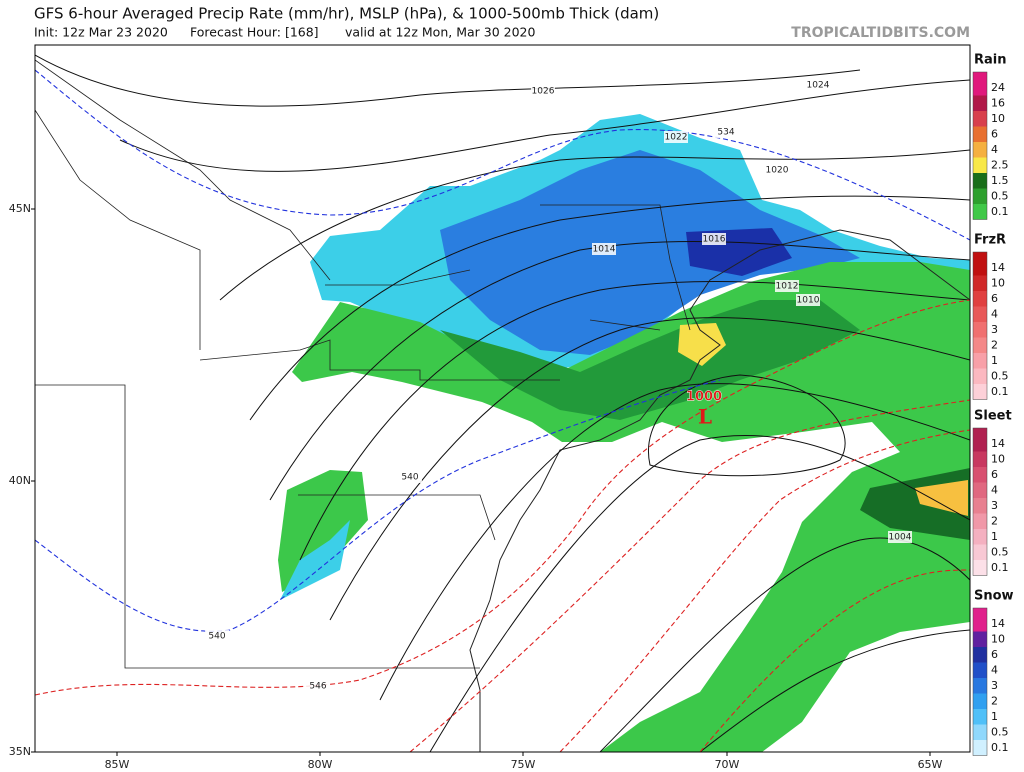 This screenshot has height=772, width=1024. Describe the element at coordinates (704, 397) in the screenshot. I see `low-pressure-value: 1000` at that location.